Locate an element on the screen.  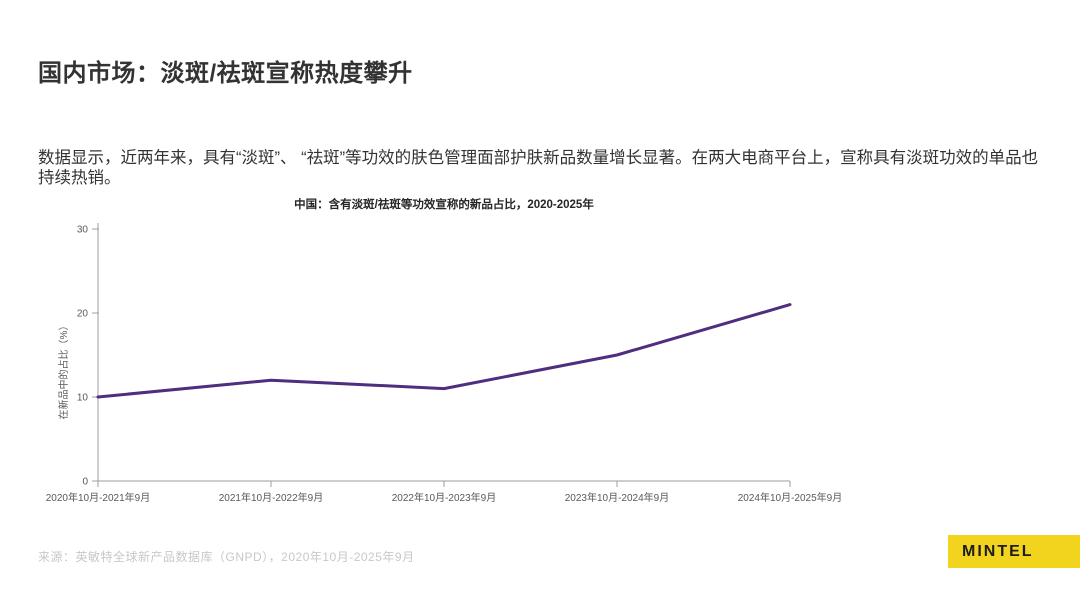
mintel-logo: MINTEL is located at coordinates (1014, 551).